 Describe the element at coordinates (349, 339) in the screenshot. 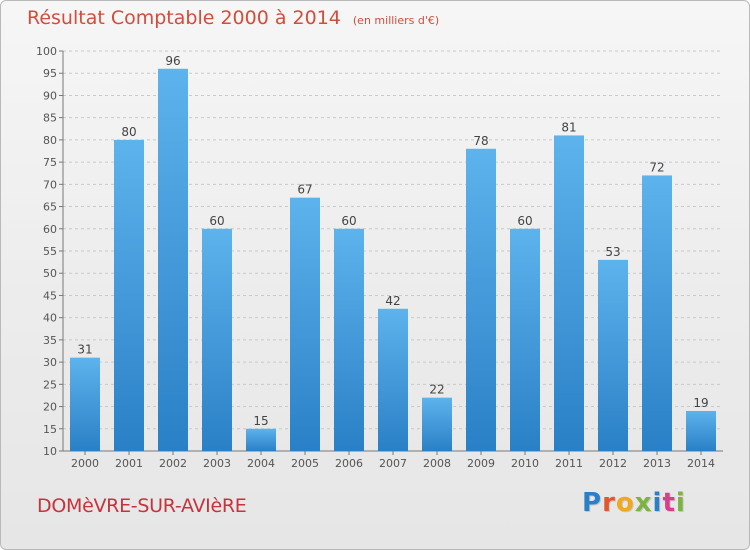

I see `bar-2006` at that location.